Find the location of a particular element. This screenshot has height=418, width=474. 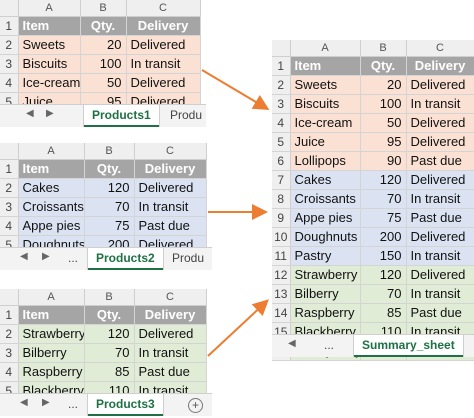

row-number: 14 is located at coordinates (281, 313).